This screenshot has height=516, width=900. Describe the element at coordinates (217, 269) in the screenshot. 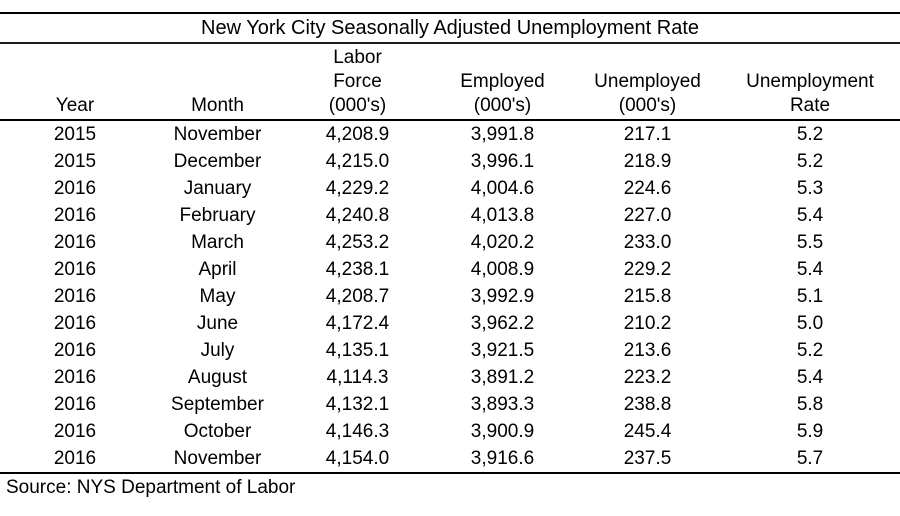

I see `month-cell: April` at that location.